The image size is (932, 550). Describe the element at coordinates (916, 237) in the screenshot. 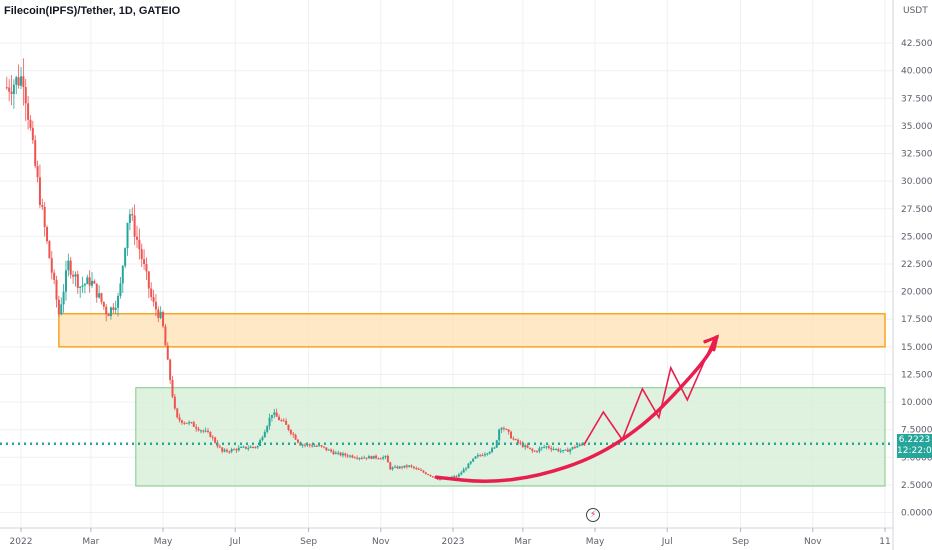

I see `y-tick-label: 25.0000` at that location.